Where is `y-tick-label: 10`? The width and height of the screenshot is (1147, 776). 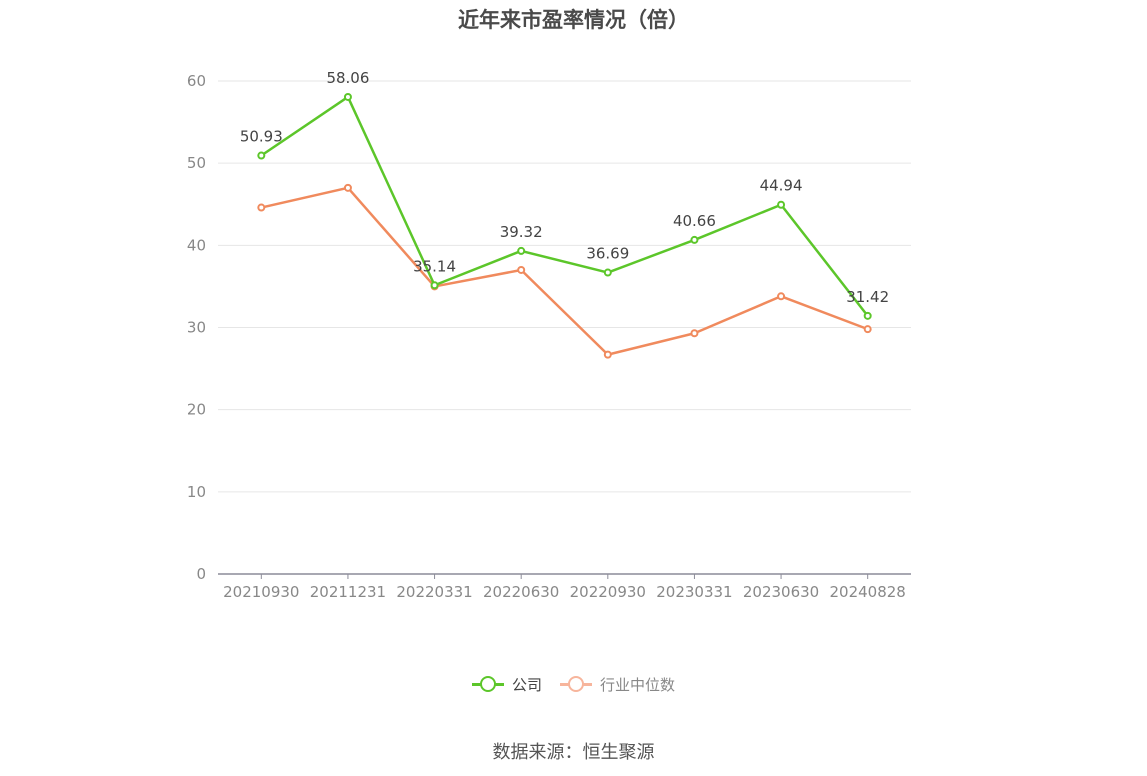
y-tick-label: 10 is located at coordinates (196, 492).